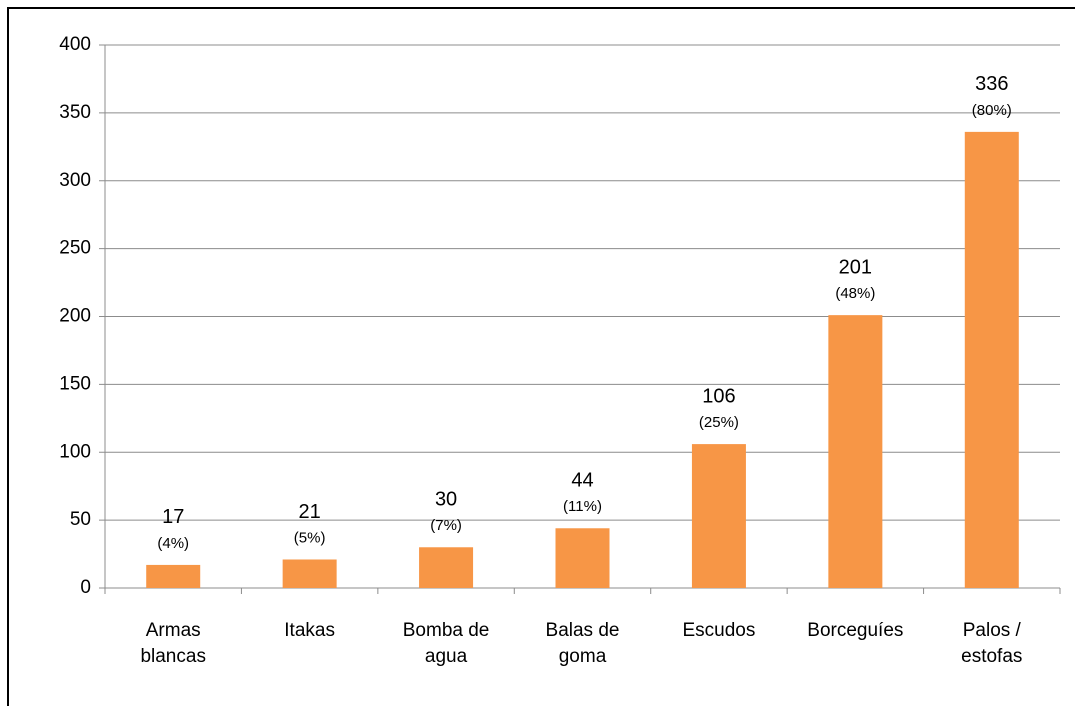  What do you see at coordinates (75, 112) in the screenshot?
I see `y-tick-label: 350` at bounding box center [75, 112].